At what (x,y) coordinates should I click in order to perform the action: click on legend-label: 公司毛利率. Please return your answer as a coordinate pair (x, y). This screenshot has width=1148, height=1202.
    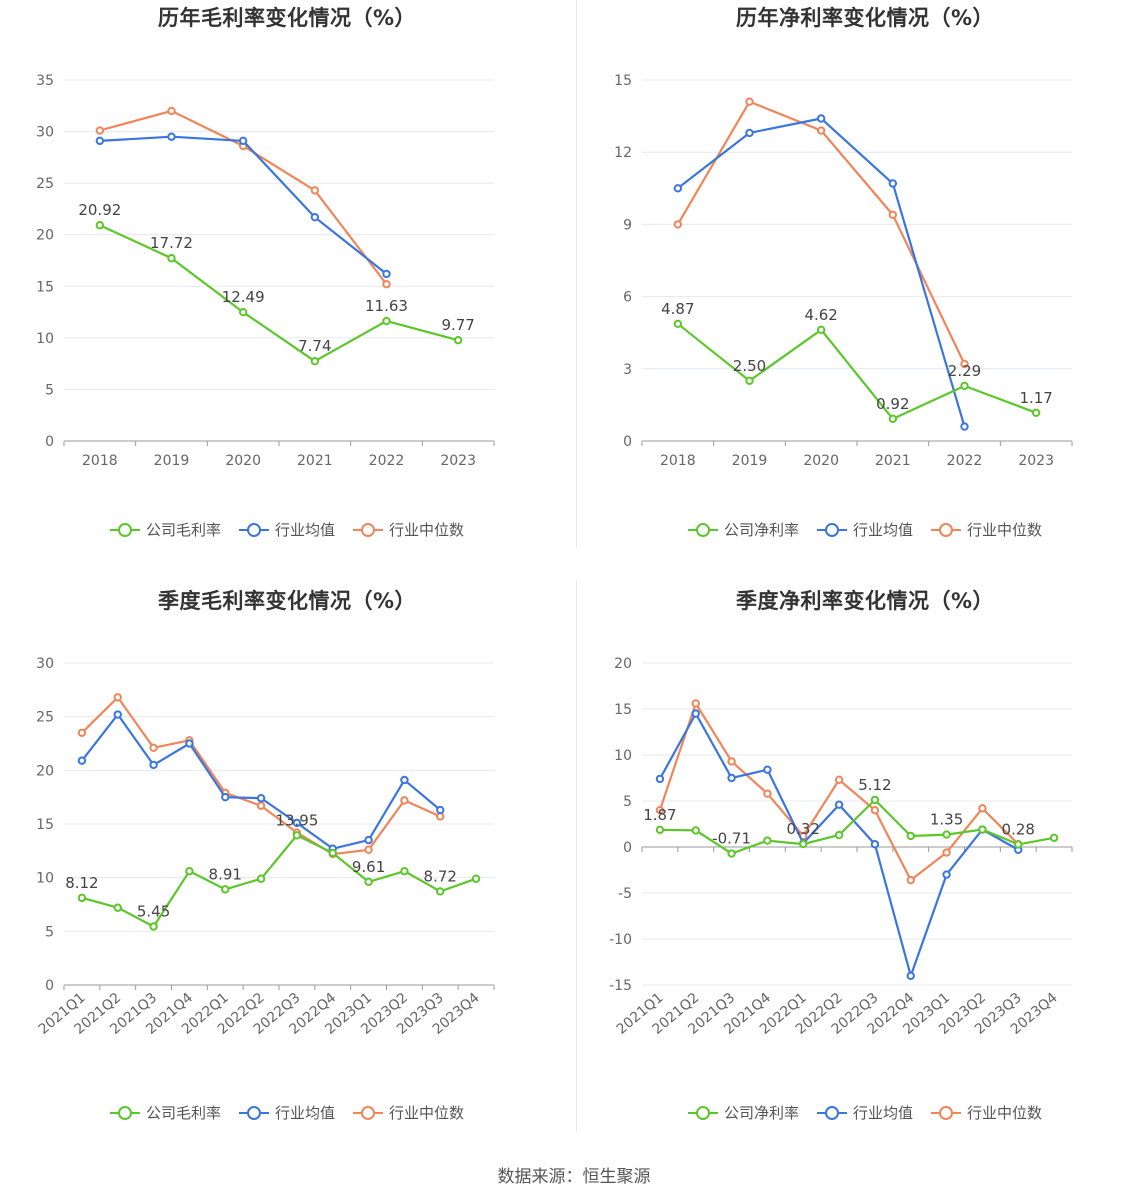
    Looking at the image, I should click on (183, 530).